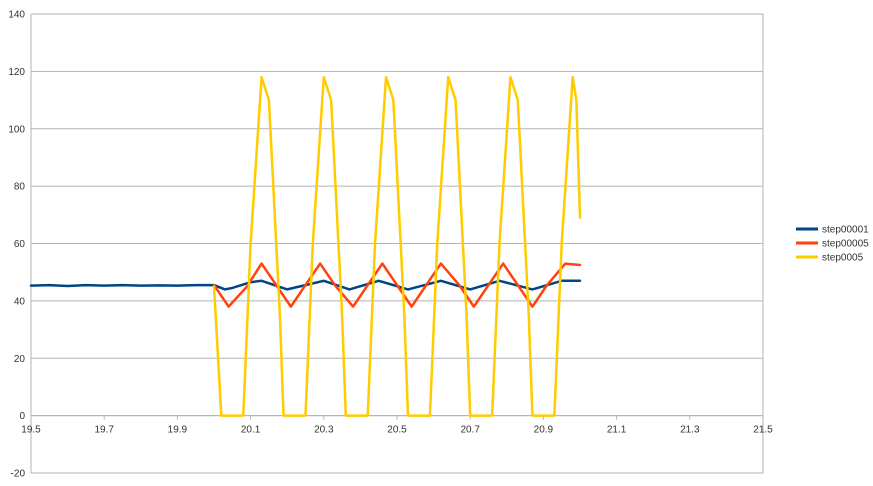 This screenshot has width=873, height=486. Describe the element at coordinates (20, 301) in the screenshot. I see `y-tick-label: 40` at that location.